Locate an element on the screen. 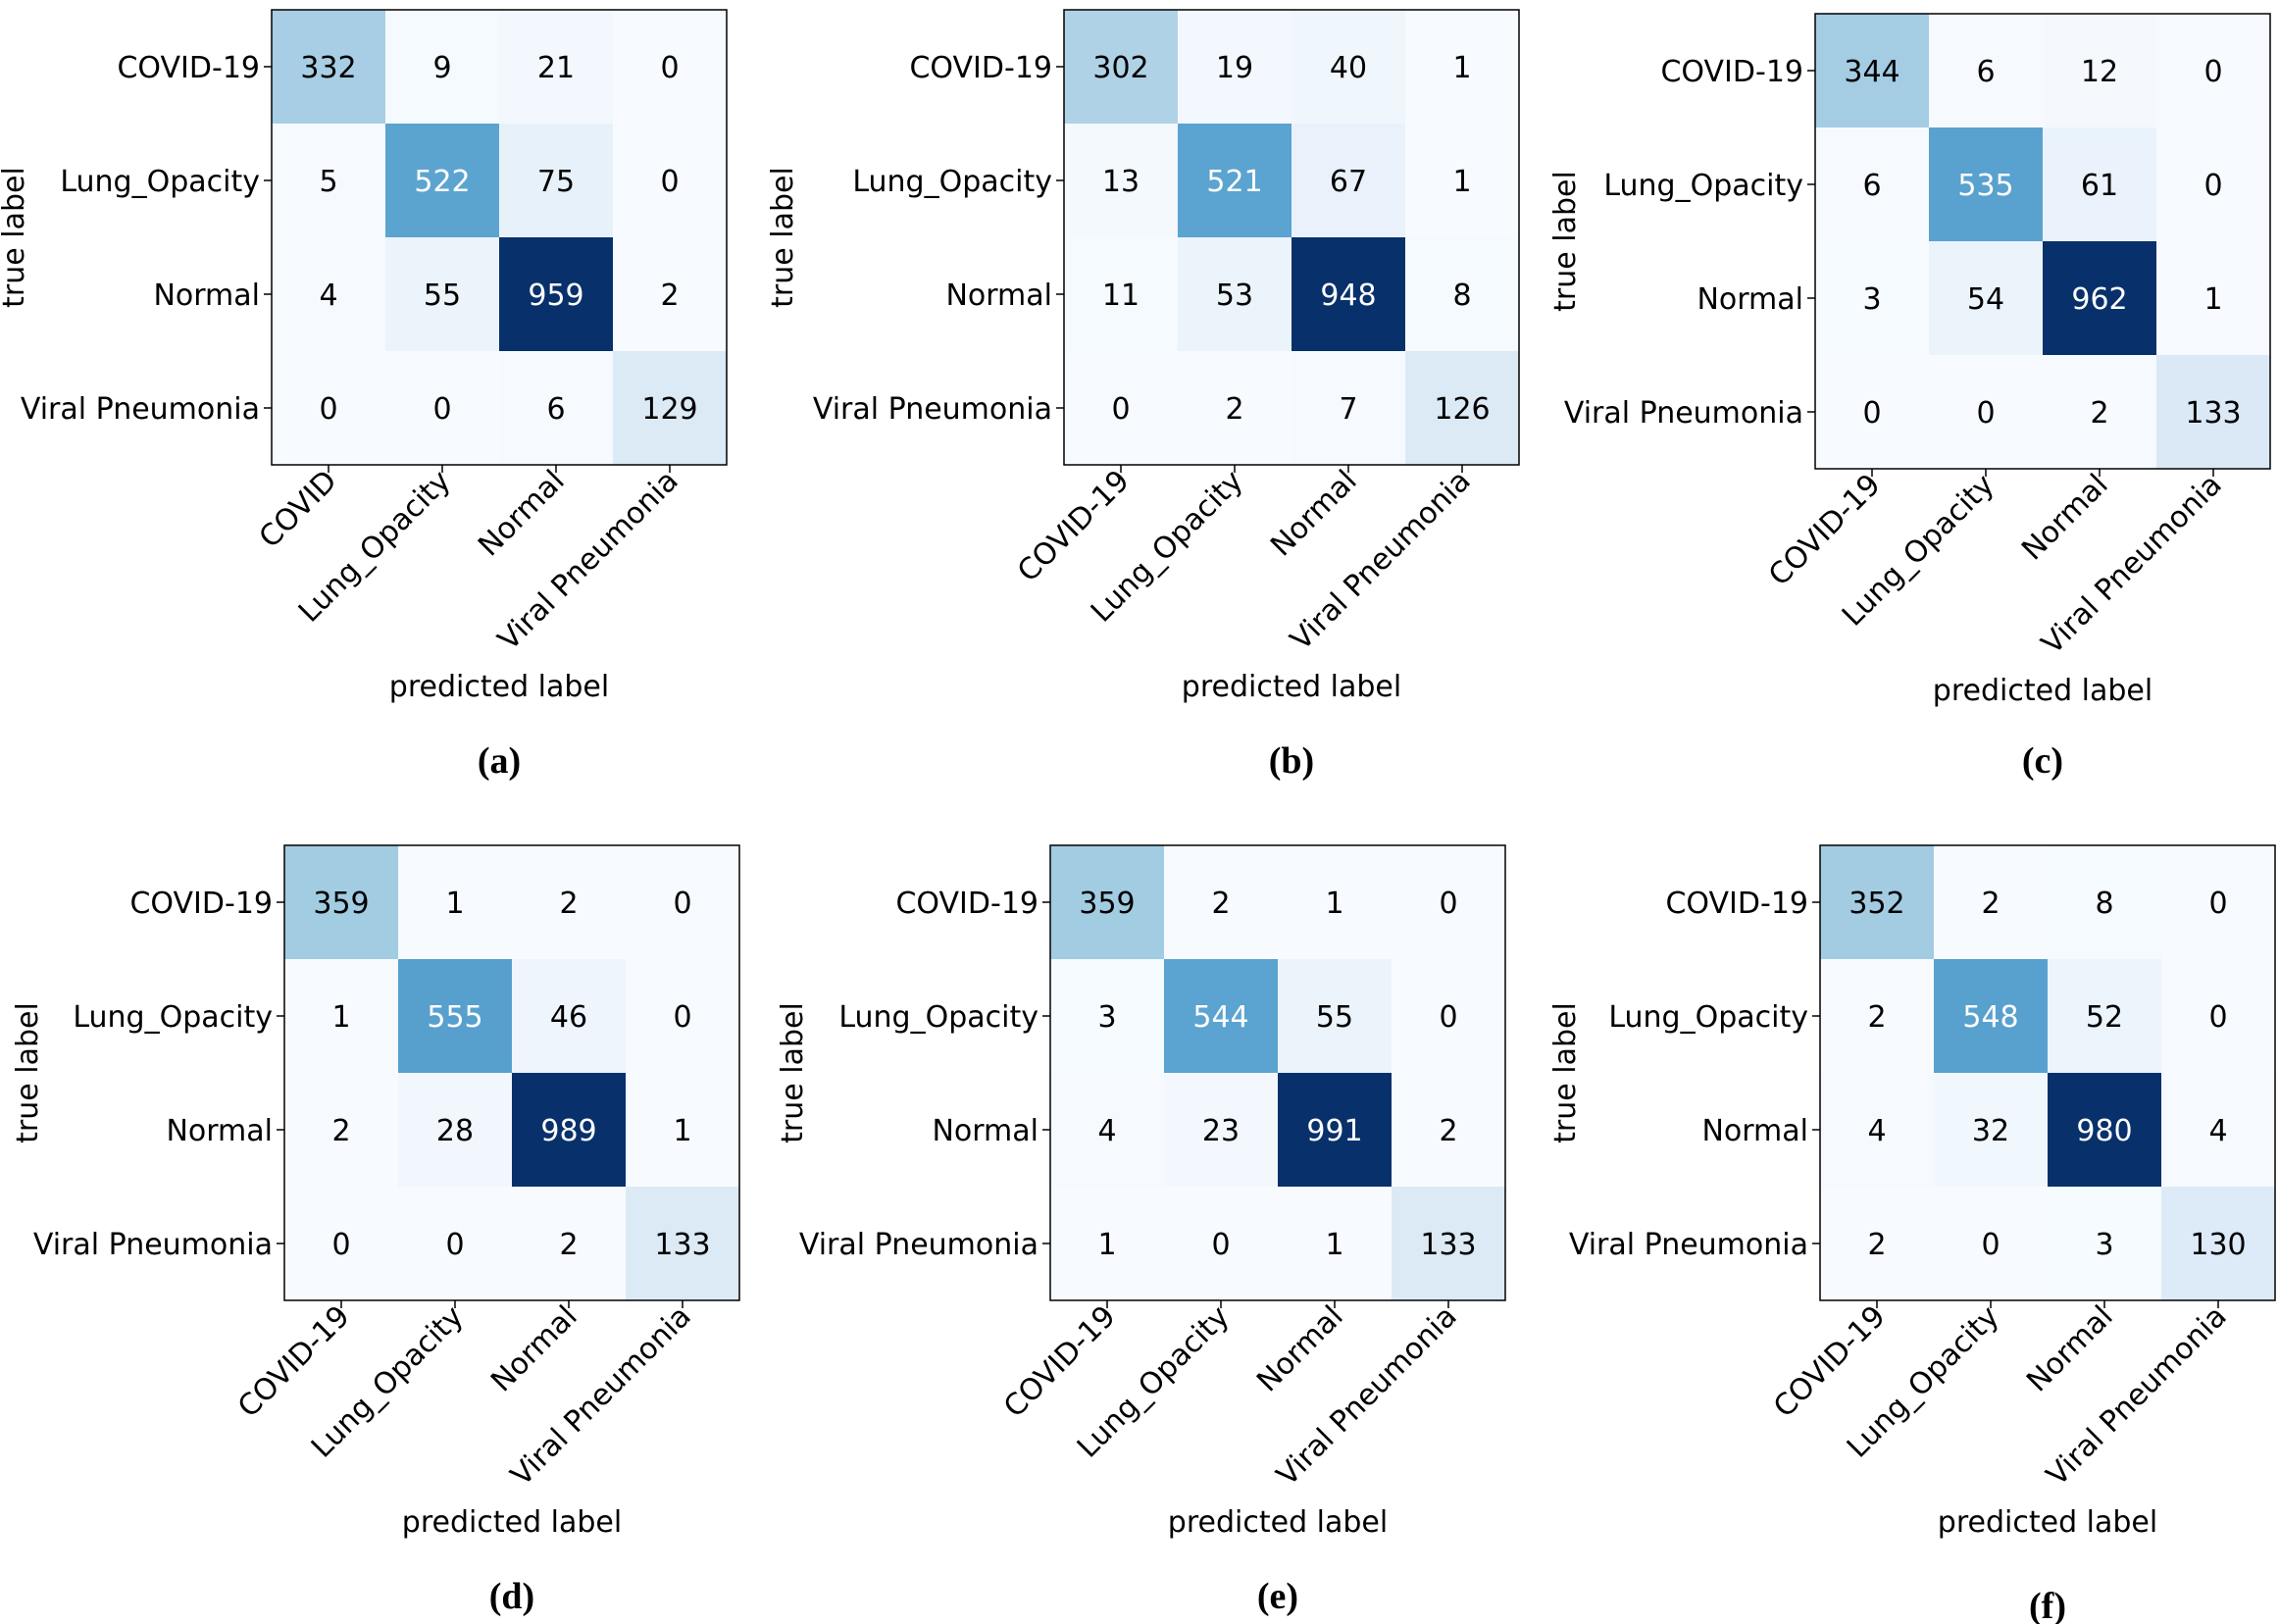 This screenshot has width=2279, height=1624. cell-value-label: 32 is located at coordinates (1991, 1131).